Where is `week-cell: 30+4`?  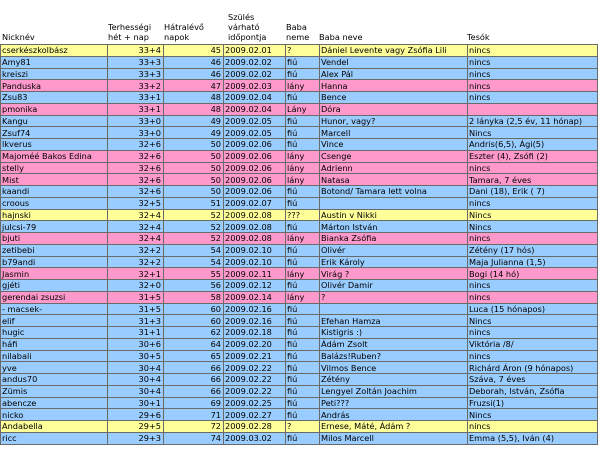 week-cell: 30+4 is located at coordinates (135, 367).